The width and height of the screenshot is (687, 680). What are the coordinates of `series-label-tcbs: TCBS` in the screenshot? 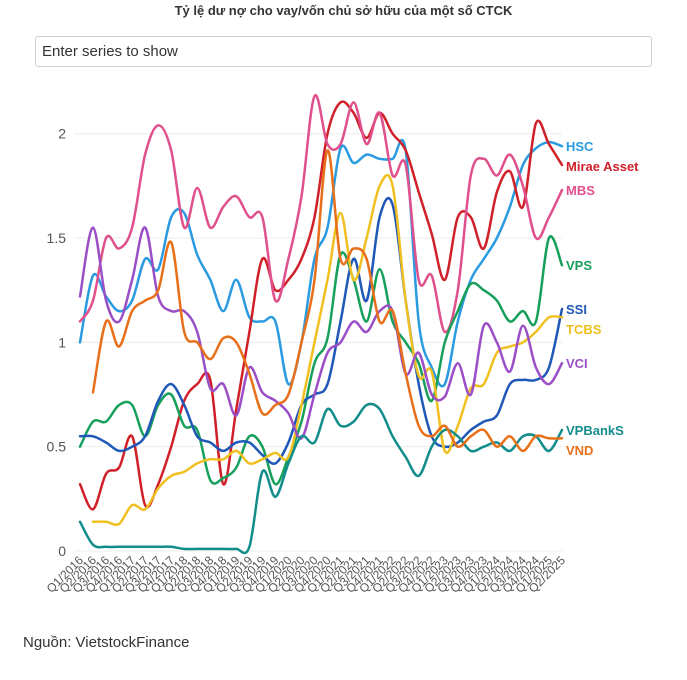 It's located at (584, 329).